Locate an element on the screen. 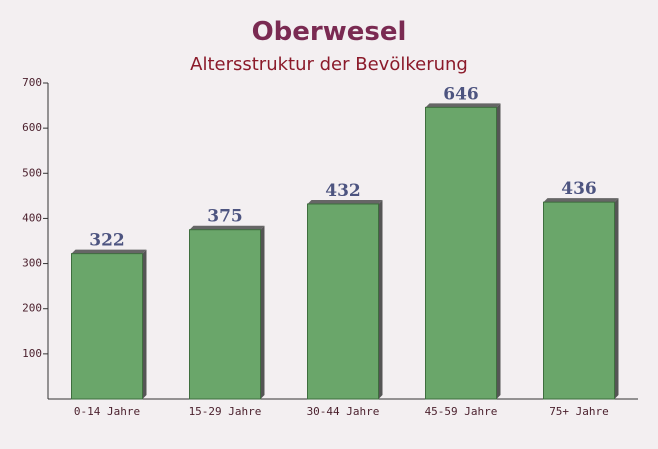 This screenshot has height=449, width=658. value-label: 436 is located at coordinates (579, 189).